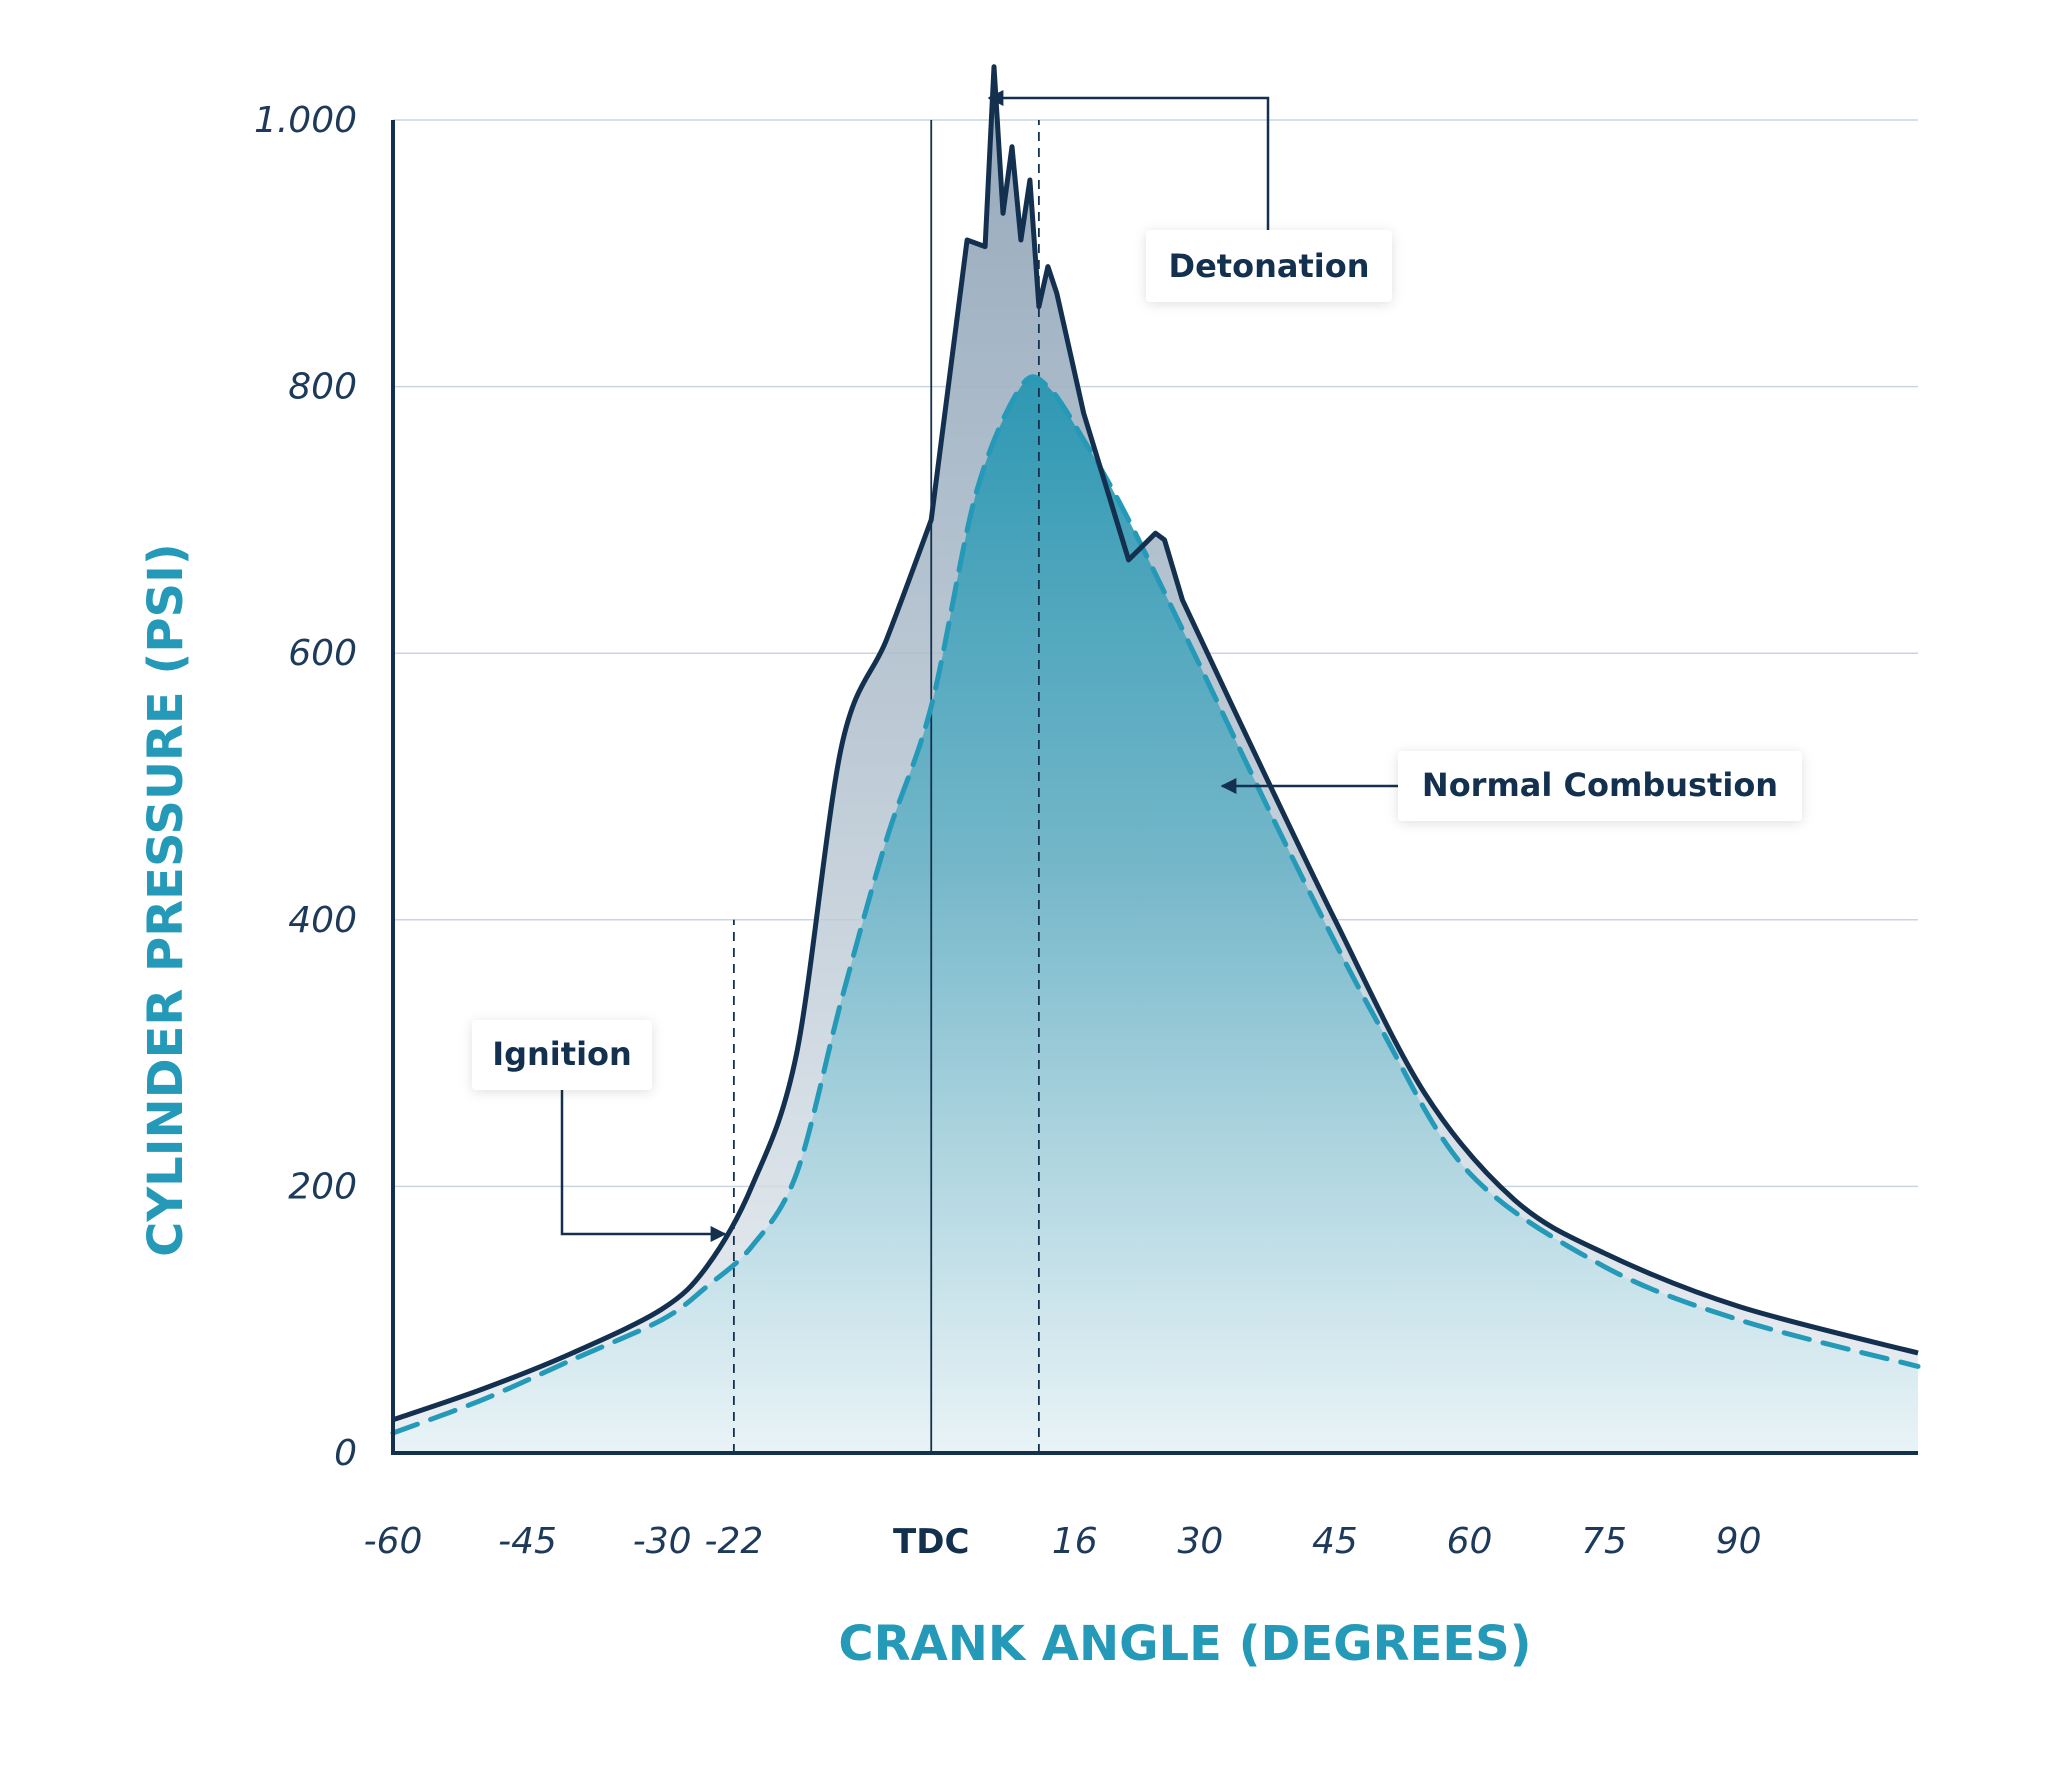 This screenshot has width=2048, height=1783. I want to click on ignition-label: Ignition, so click(562, 1054).